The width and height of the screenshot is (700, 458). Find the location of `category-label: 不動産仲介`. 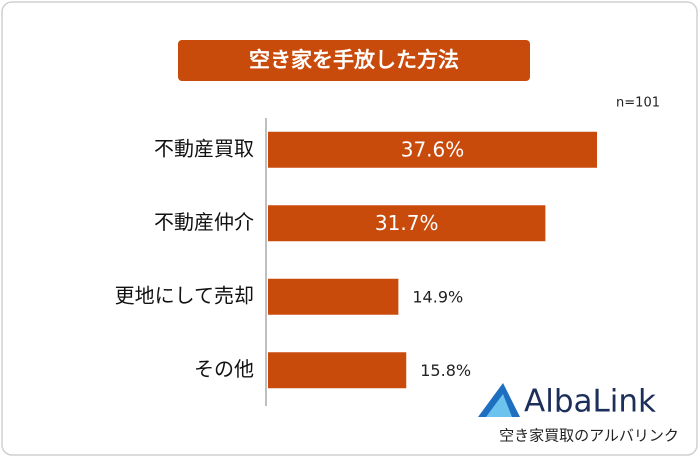

category-label: 不動産仲介 is located at coordinates (204, 222).